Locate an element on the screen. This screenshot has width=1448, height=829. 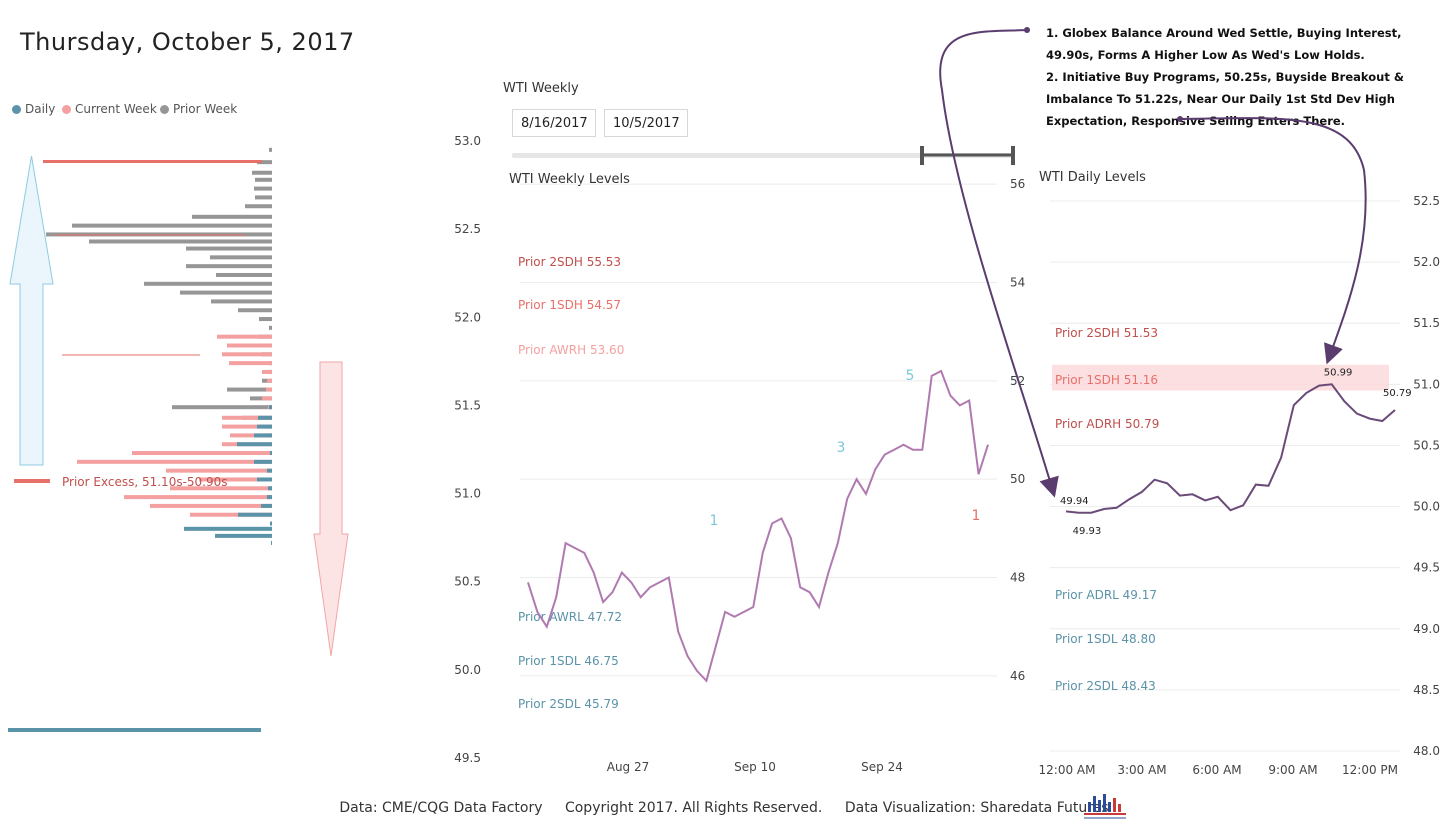
daily-level-label: Prior 1SDH 51.16 is located at coordinates (1106, 380).